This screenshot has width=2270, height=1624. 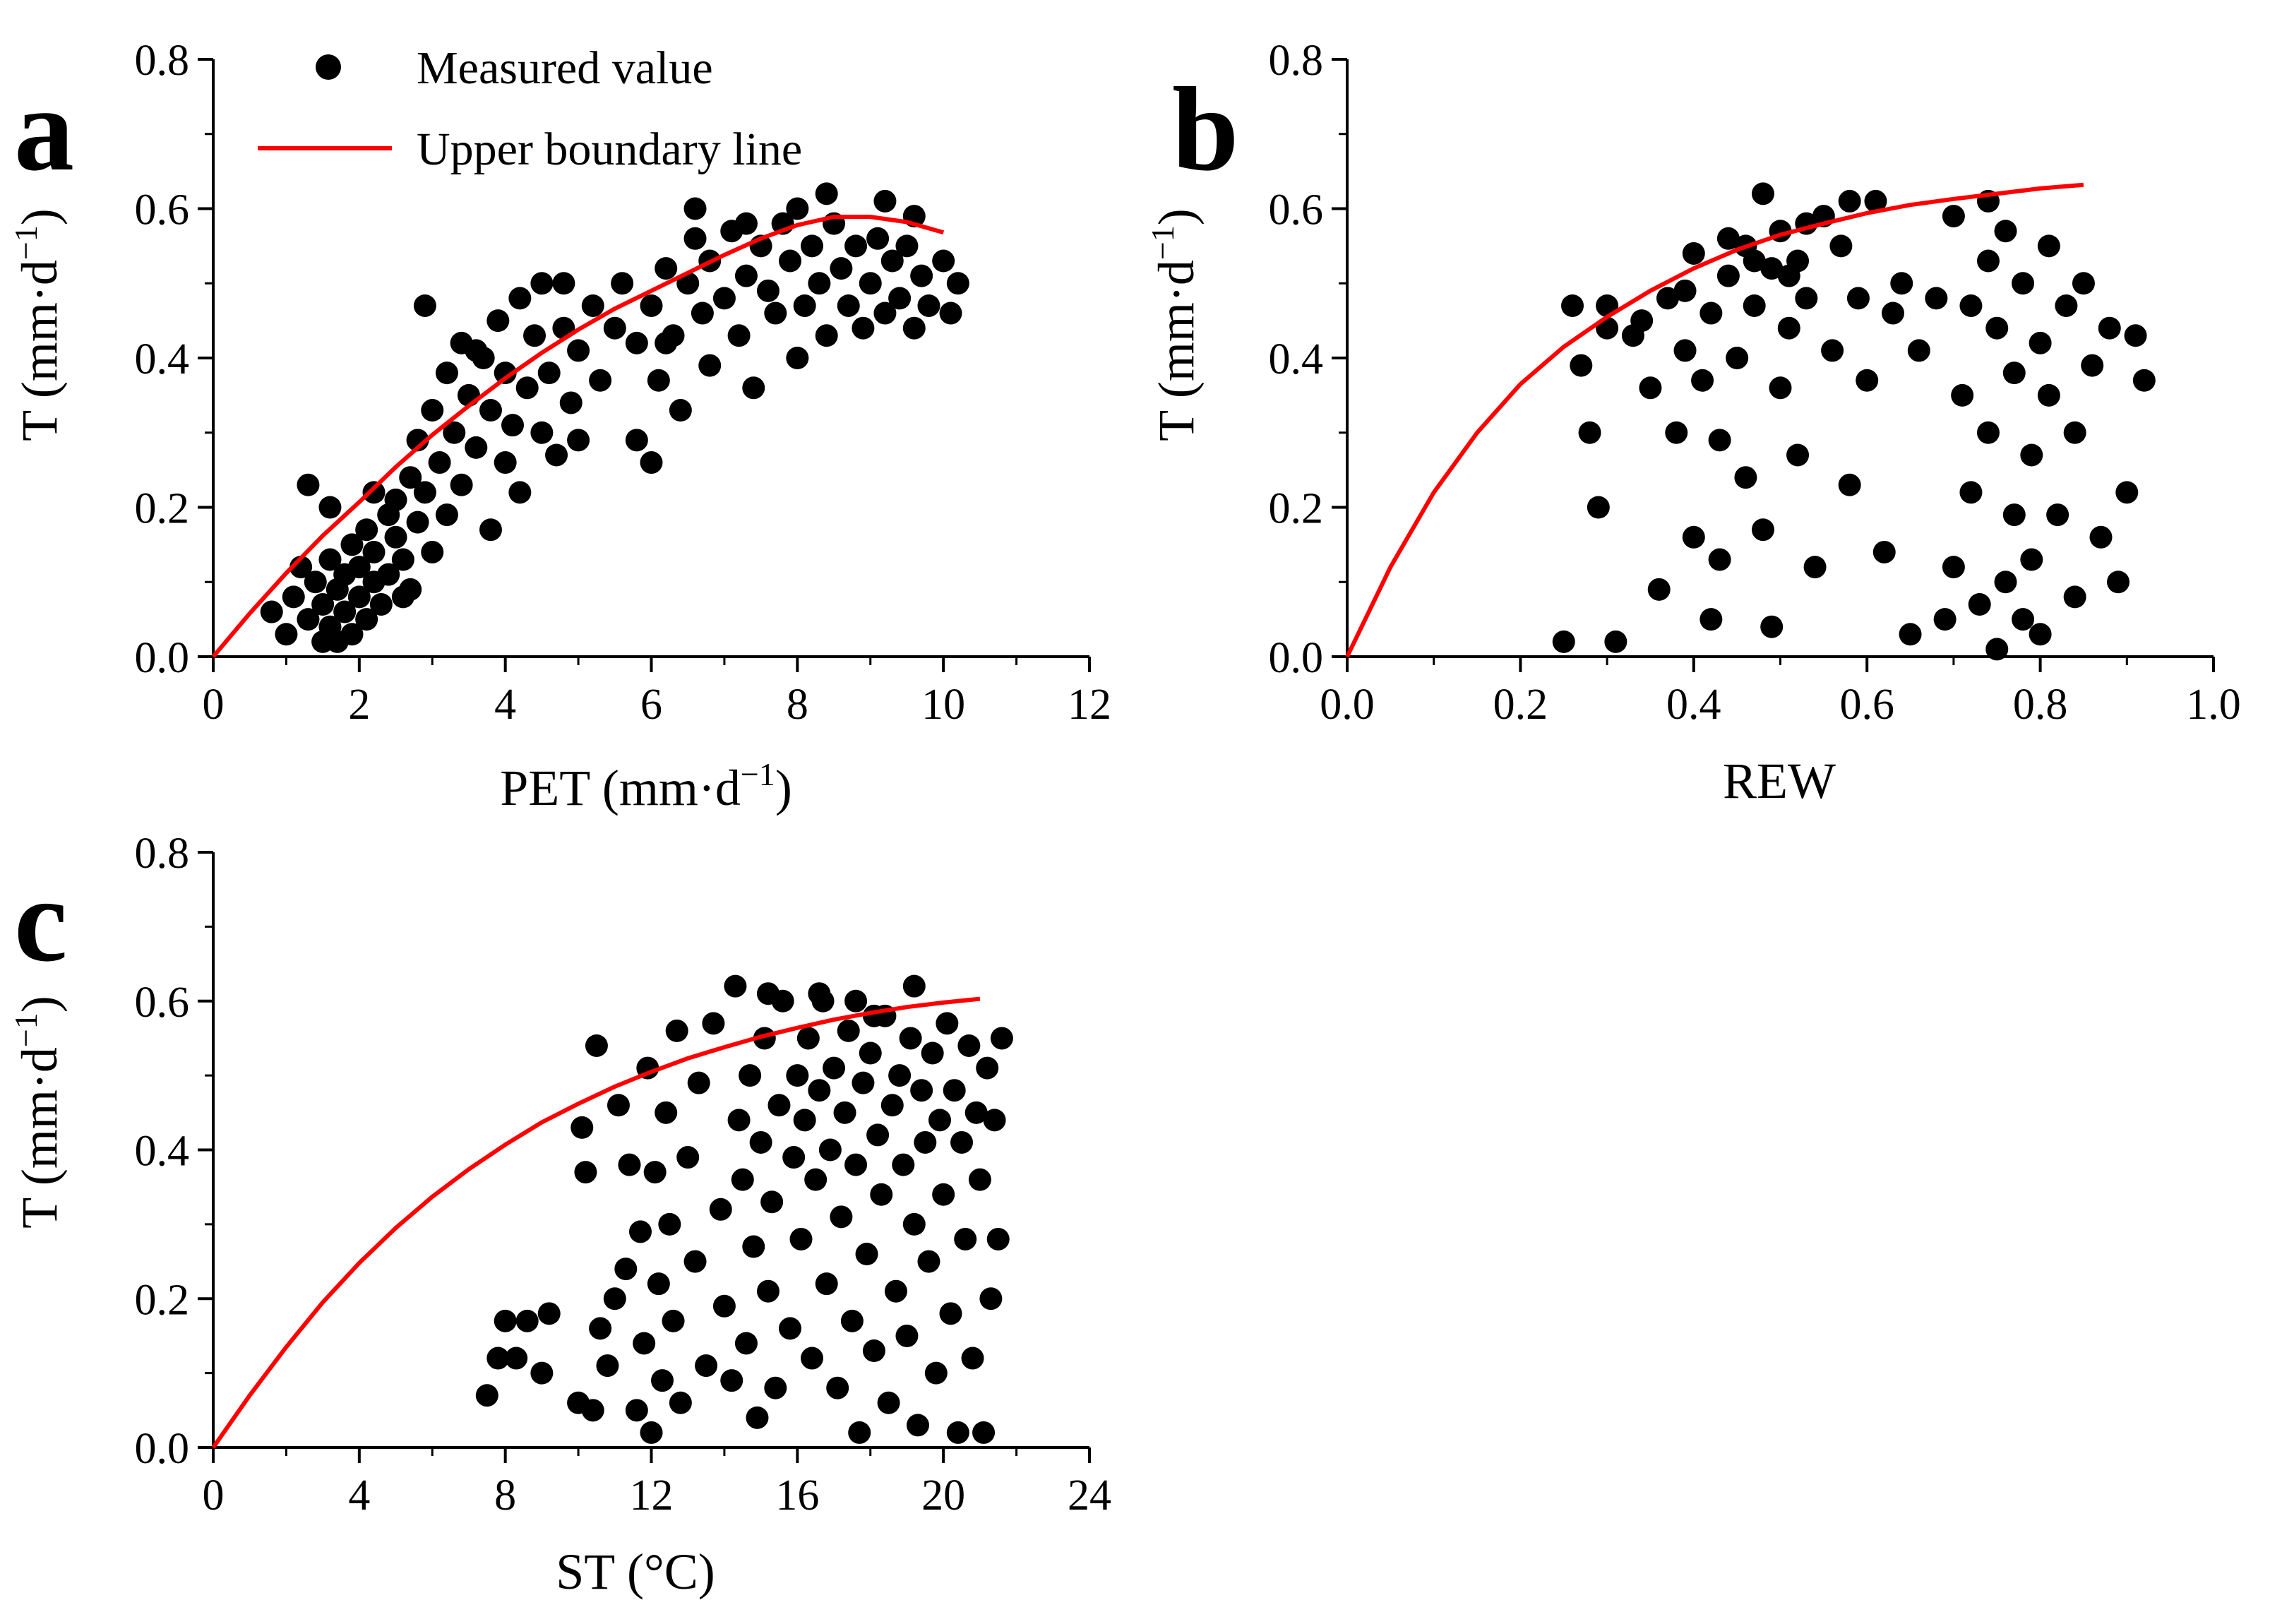 What do you see at coordinates (590, 420) in the screenshot?
I see `panel-a-marks` at bounding box center [590, 420].